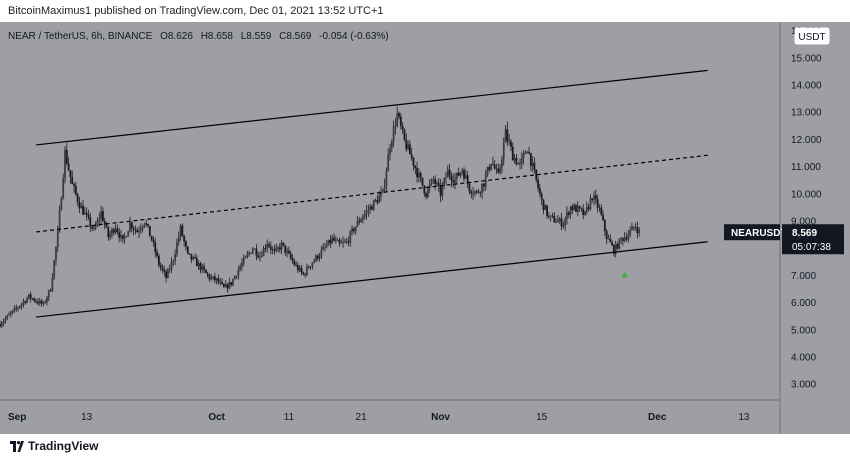 This screenshot has width=850, height=460. Describe the element at coordinates (812, 36) in the screenshot. I see `currency-badge: USDT` at that location.